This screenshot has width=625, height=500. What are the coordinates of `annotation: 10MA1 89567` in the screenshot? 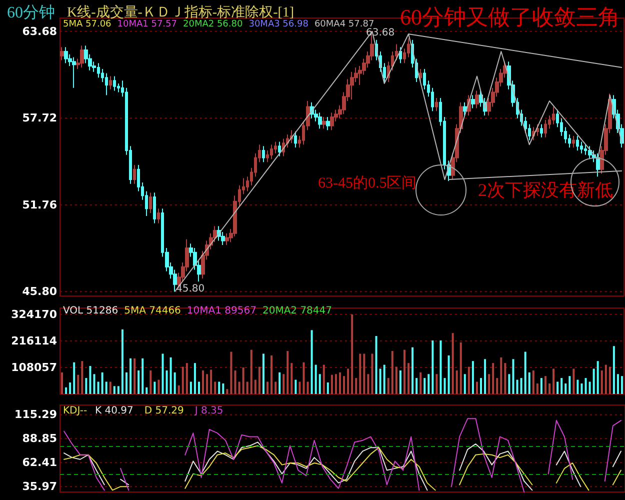 It's located at (221, 311).